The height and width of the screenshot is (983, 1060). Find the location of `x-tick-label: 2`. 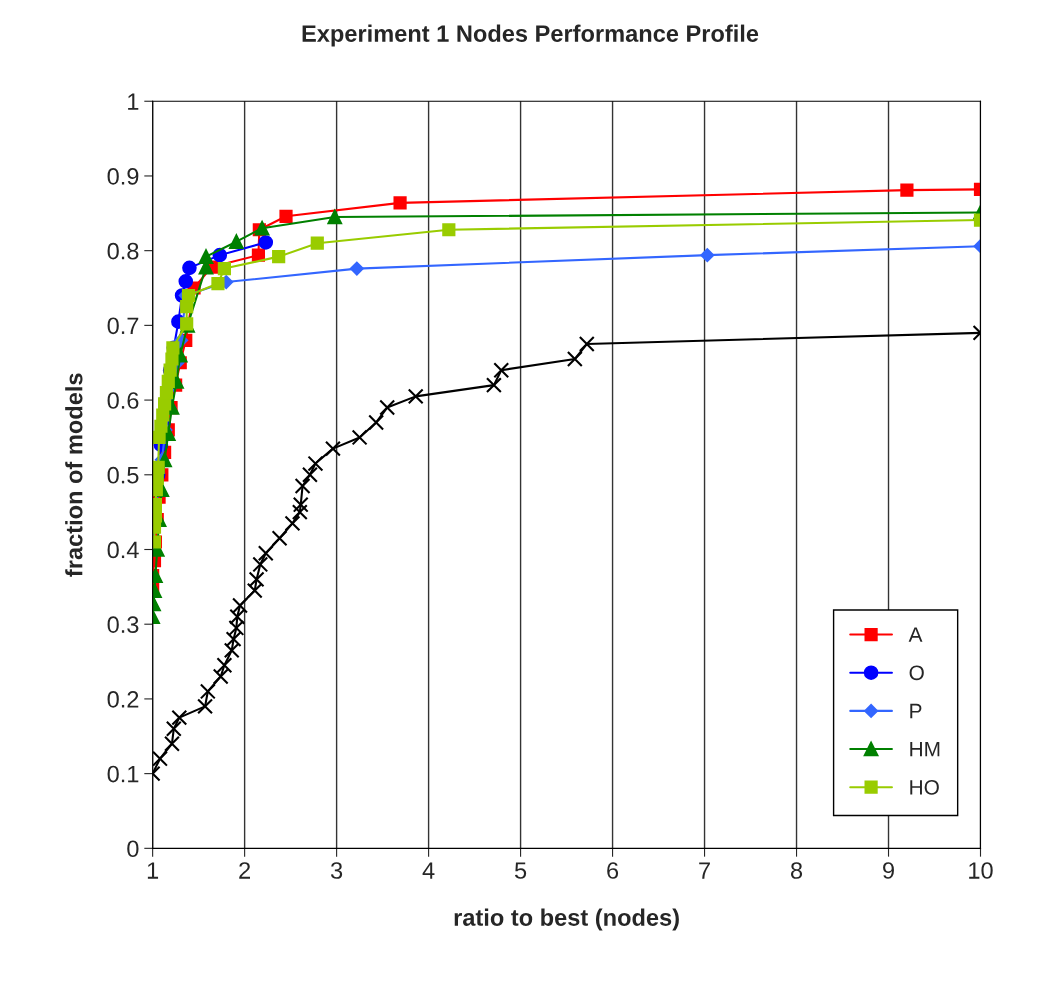

x-tick-label: 2 is located at coordinates (245, 870).